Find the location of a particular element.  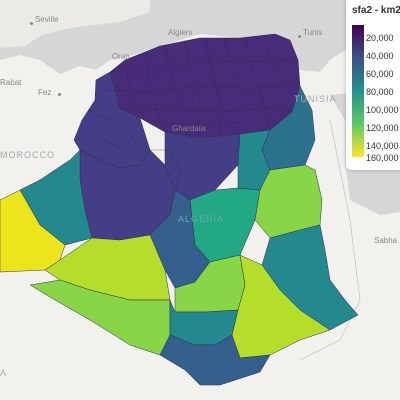

city-dot-seville is located at coordinates (31, 23).